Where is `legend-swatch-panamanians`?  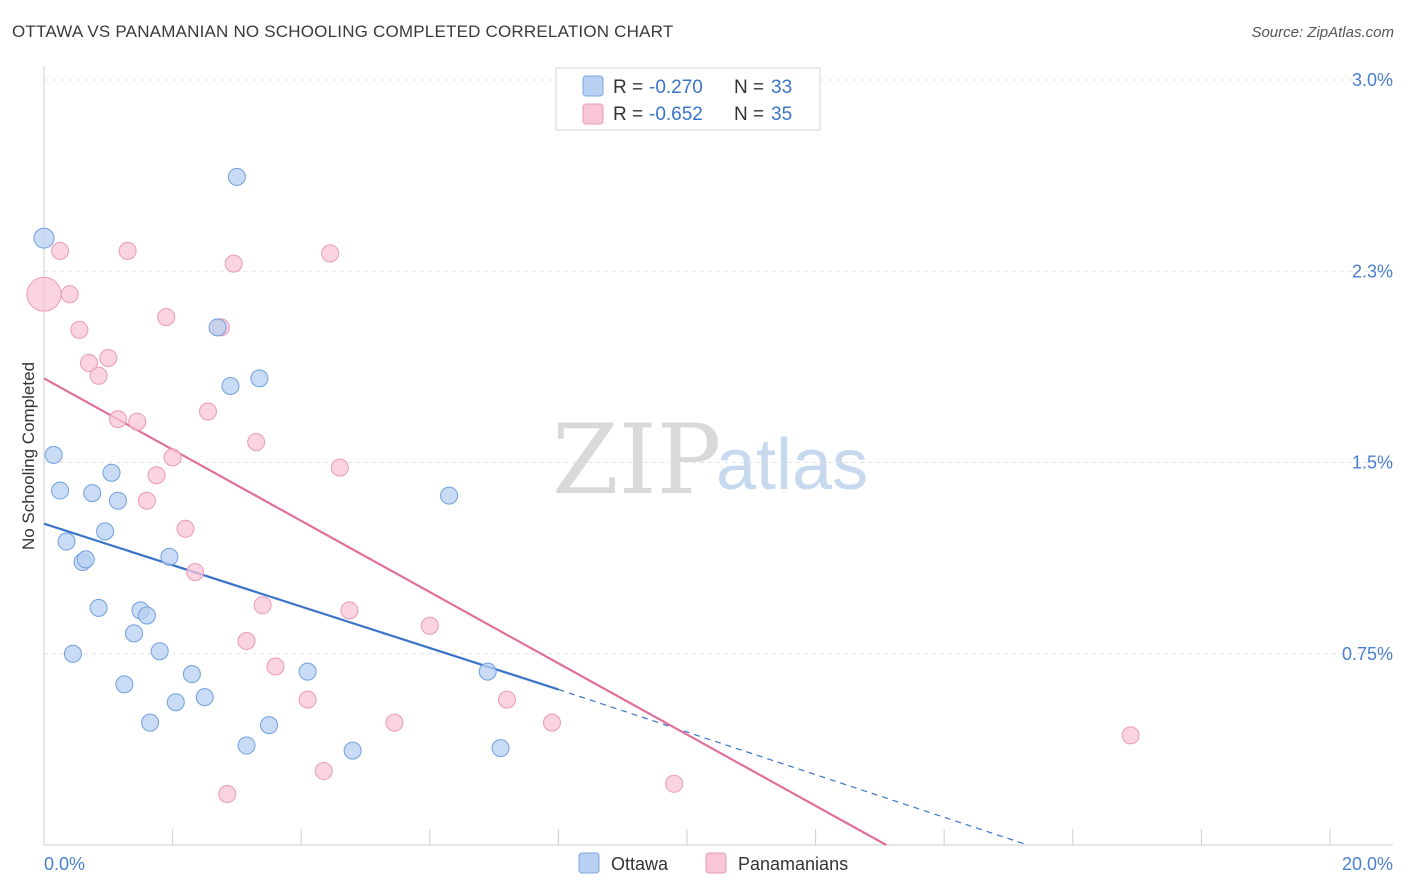
legend-swatch-panamanians is located at coordinates (593, 114).